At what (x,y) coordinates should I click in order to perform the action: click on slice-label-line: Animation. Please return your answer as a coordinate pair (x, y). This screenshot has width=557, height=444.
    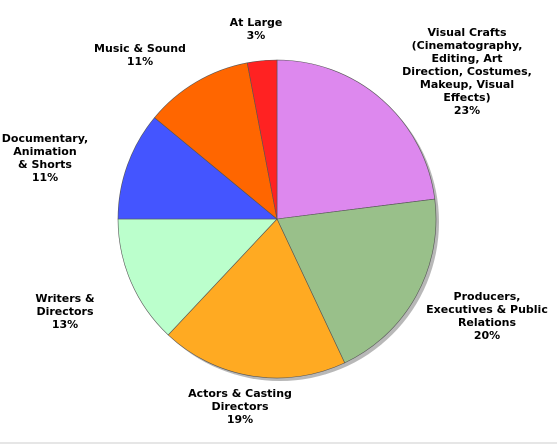
    Looking at the image, I should click on (44, 151).